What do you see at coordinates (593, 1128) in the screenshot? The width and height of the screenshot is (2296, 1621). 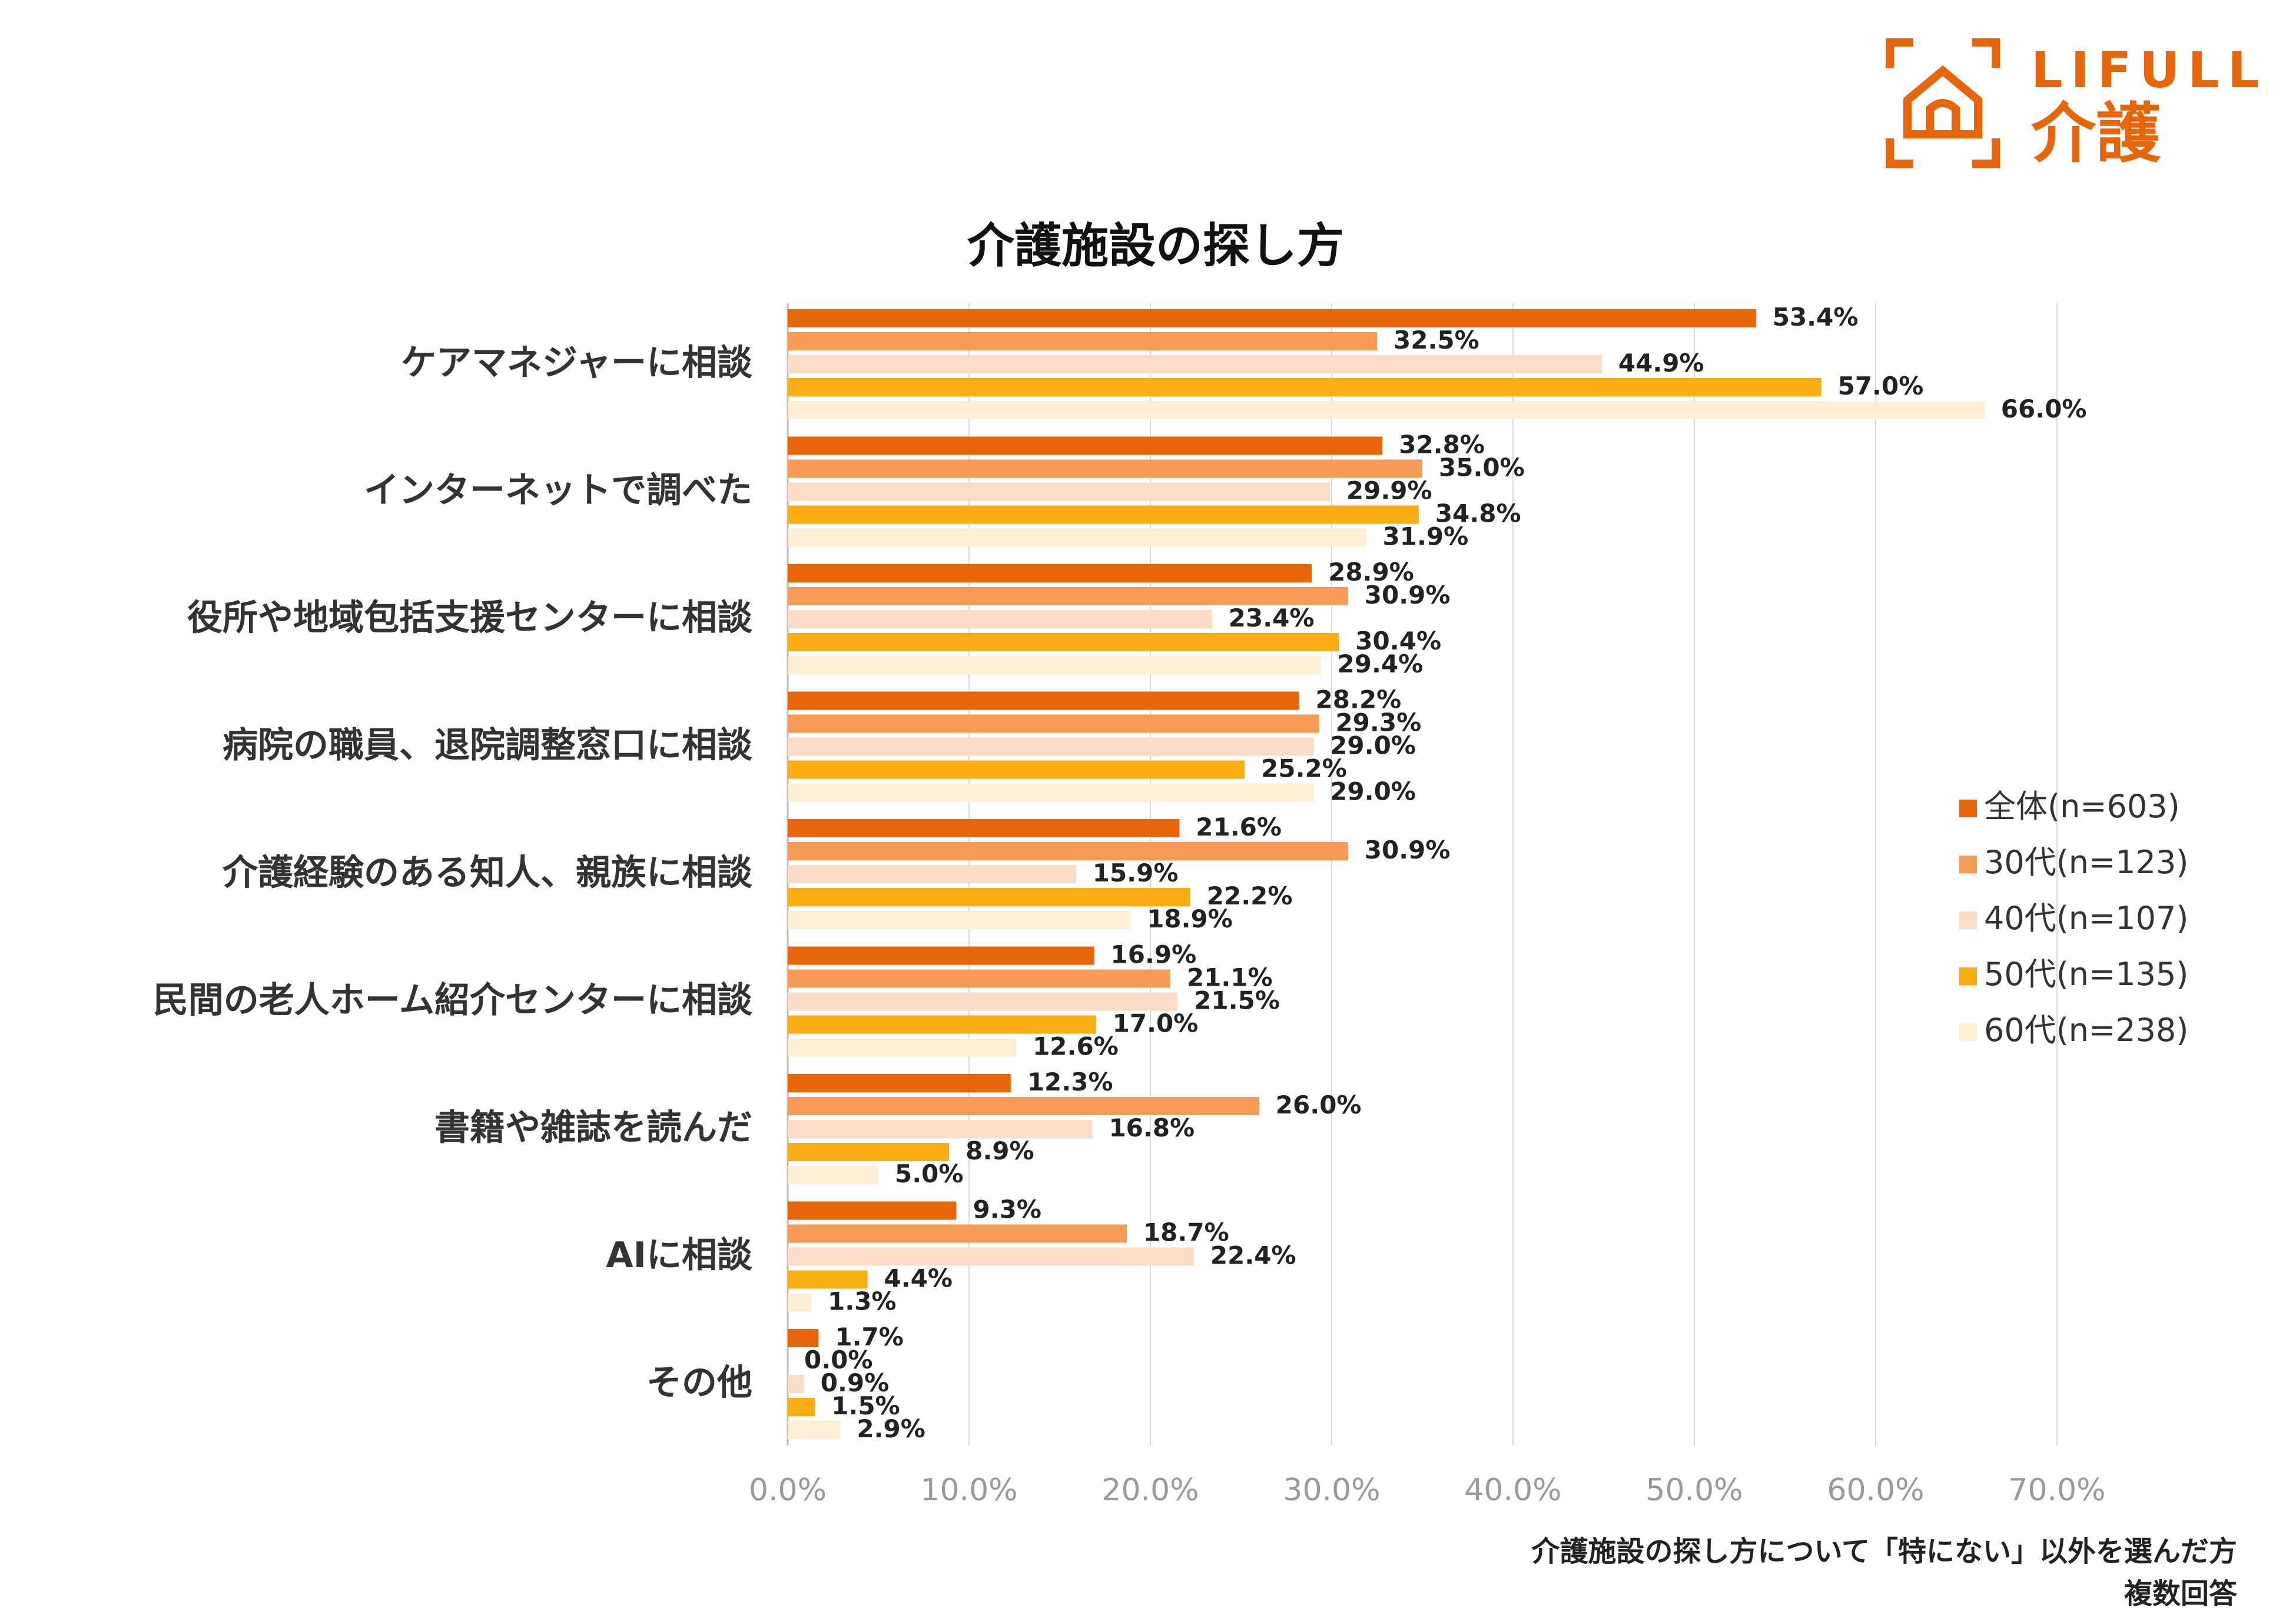 I see `category-label: 書籍や雑誌を読んだ` at bounding box center [593, 1128].